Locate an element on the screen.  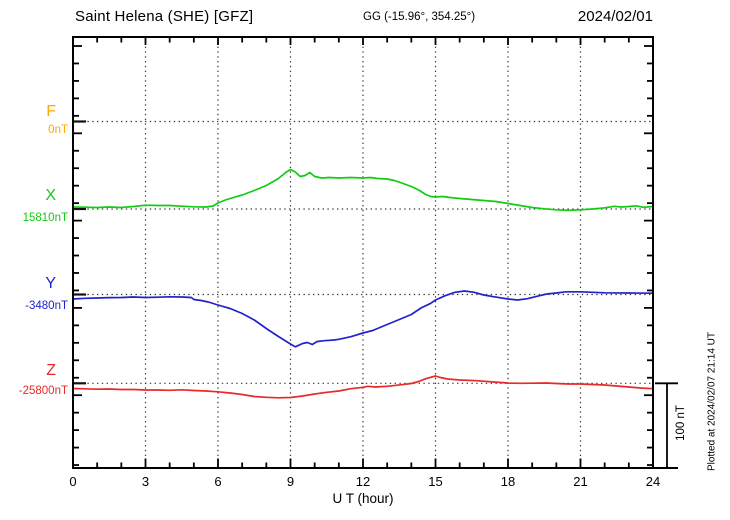
component-label-x: X is located at coordinates (50, 195).